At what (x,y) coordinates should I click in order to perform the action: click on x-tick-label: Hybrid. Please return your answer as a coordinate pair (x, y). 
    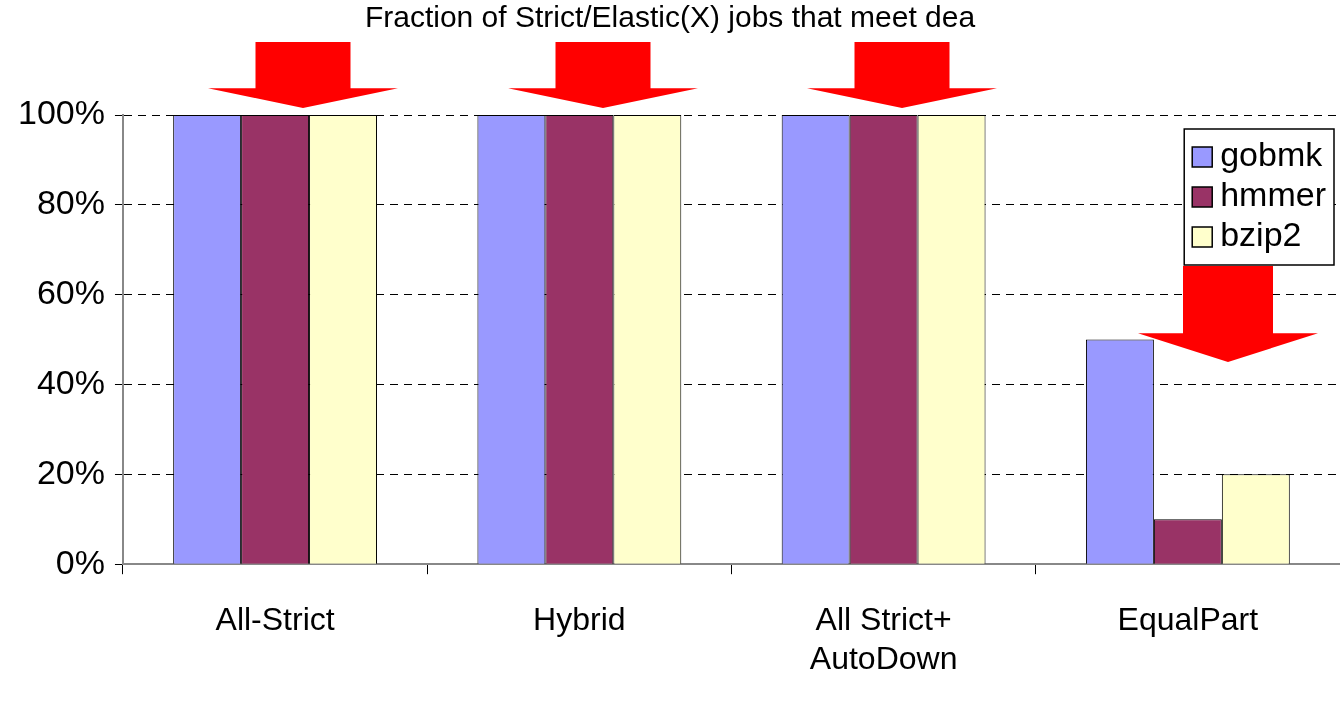
    Looking at the image, I should click on (579, 619).